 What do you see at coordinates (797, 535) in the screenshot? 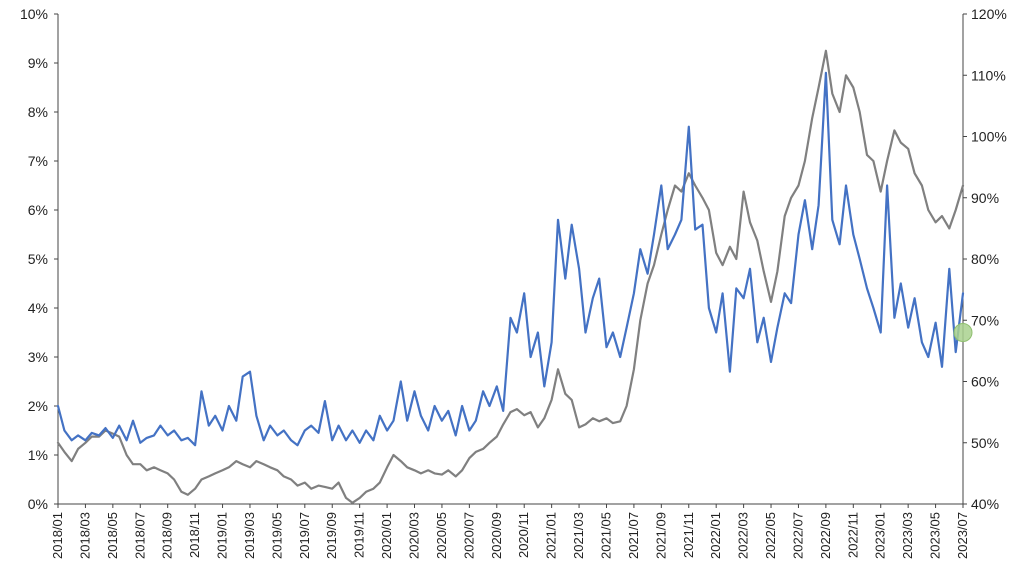
I see `x-tick-label: 2022/07` at bounding box center [797, 535].